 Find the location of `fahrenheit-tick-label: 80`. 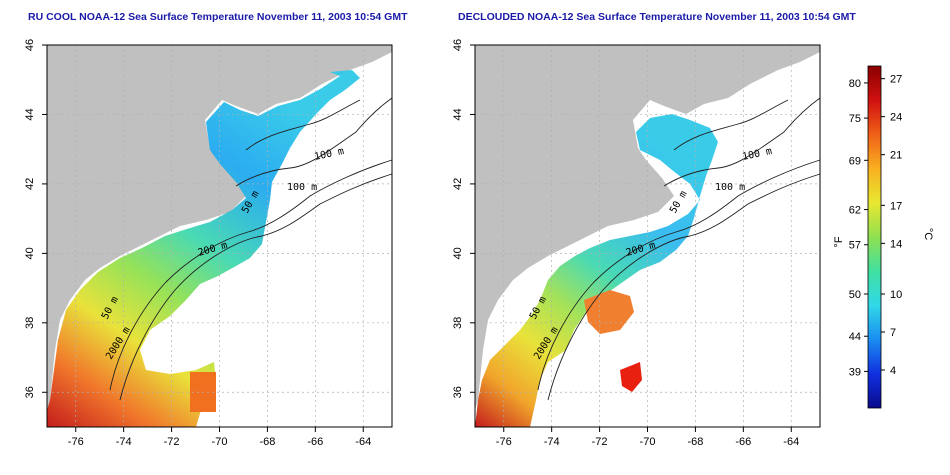

fahrenheit-tick-label: 80 is located at coordinates (855, 84).